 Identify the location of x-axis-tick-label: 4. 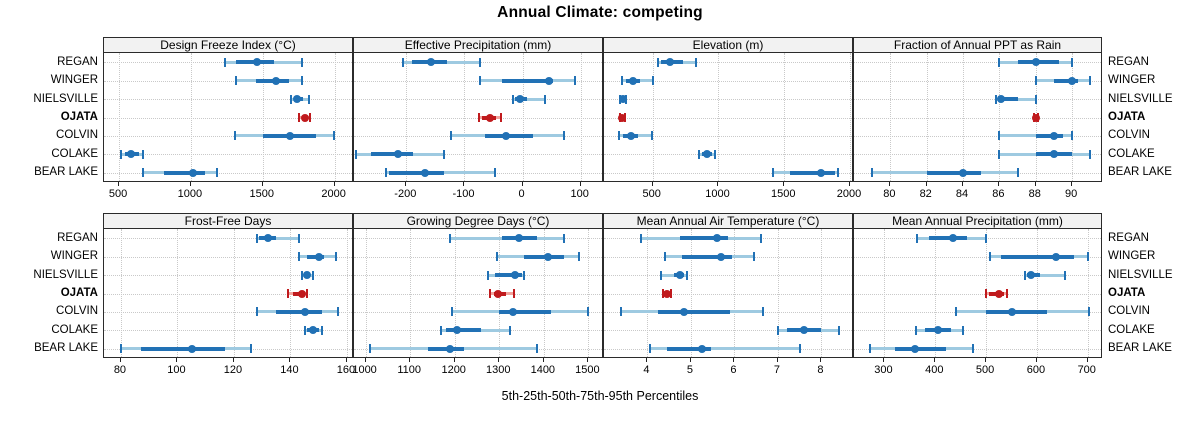
(646, 370).